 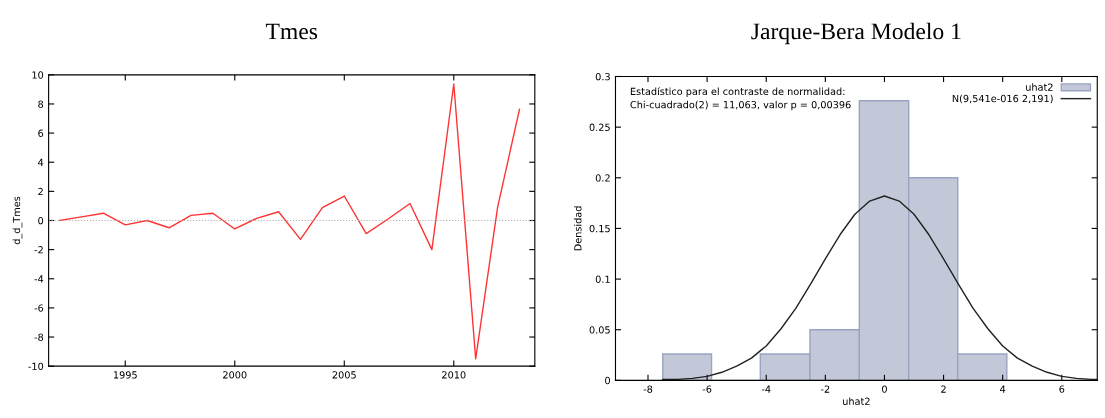 I want to click on legend-label: uhat2, so click(x=1039, y=87).